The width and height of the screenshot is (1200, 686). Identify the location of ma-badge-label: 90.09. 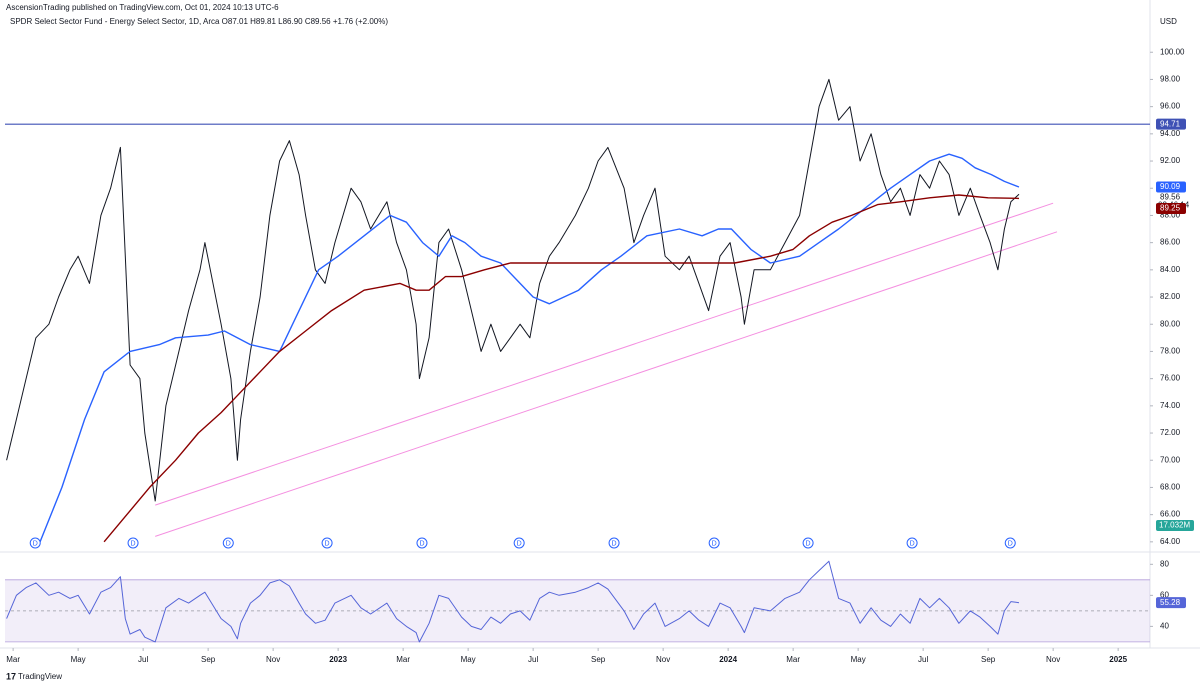
(1170, 186).